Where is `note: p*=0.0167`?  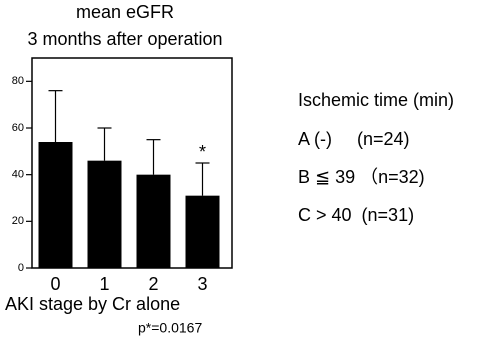 note: p*=0.0167 is located at coordinates (170, 328).